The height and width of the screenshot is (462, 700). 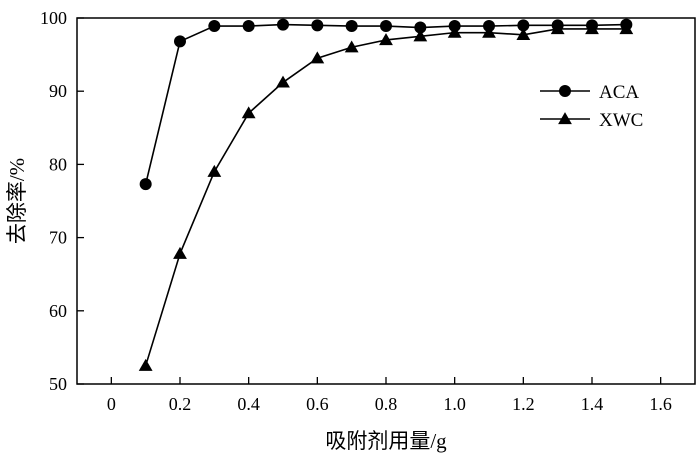 What do you see at coordinates (565, 91) in the screenshot?
I see `legend-marker-aca` at bounding box center [565, 91].